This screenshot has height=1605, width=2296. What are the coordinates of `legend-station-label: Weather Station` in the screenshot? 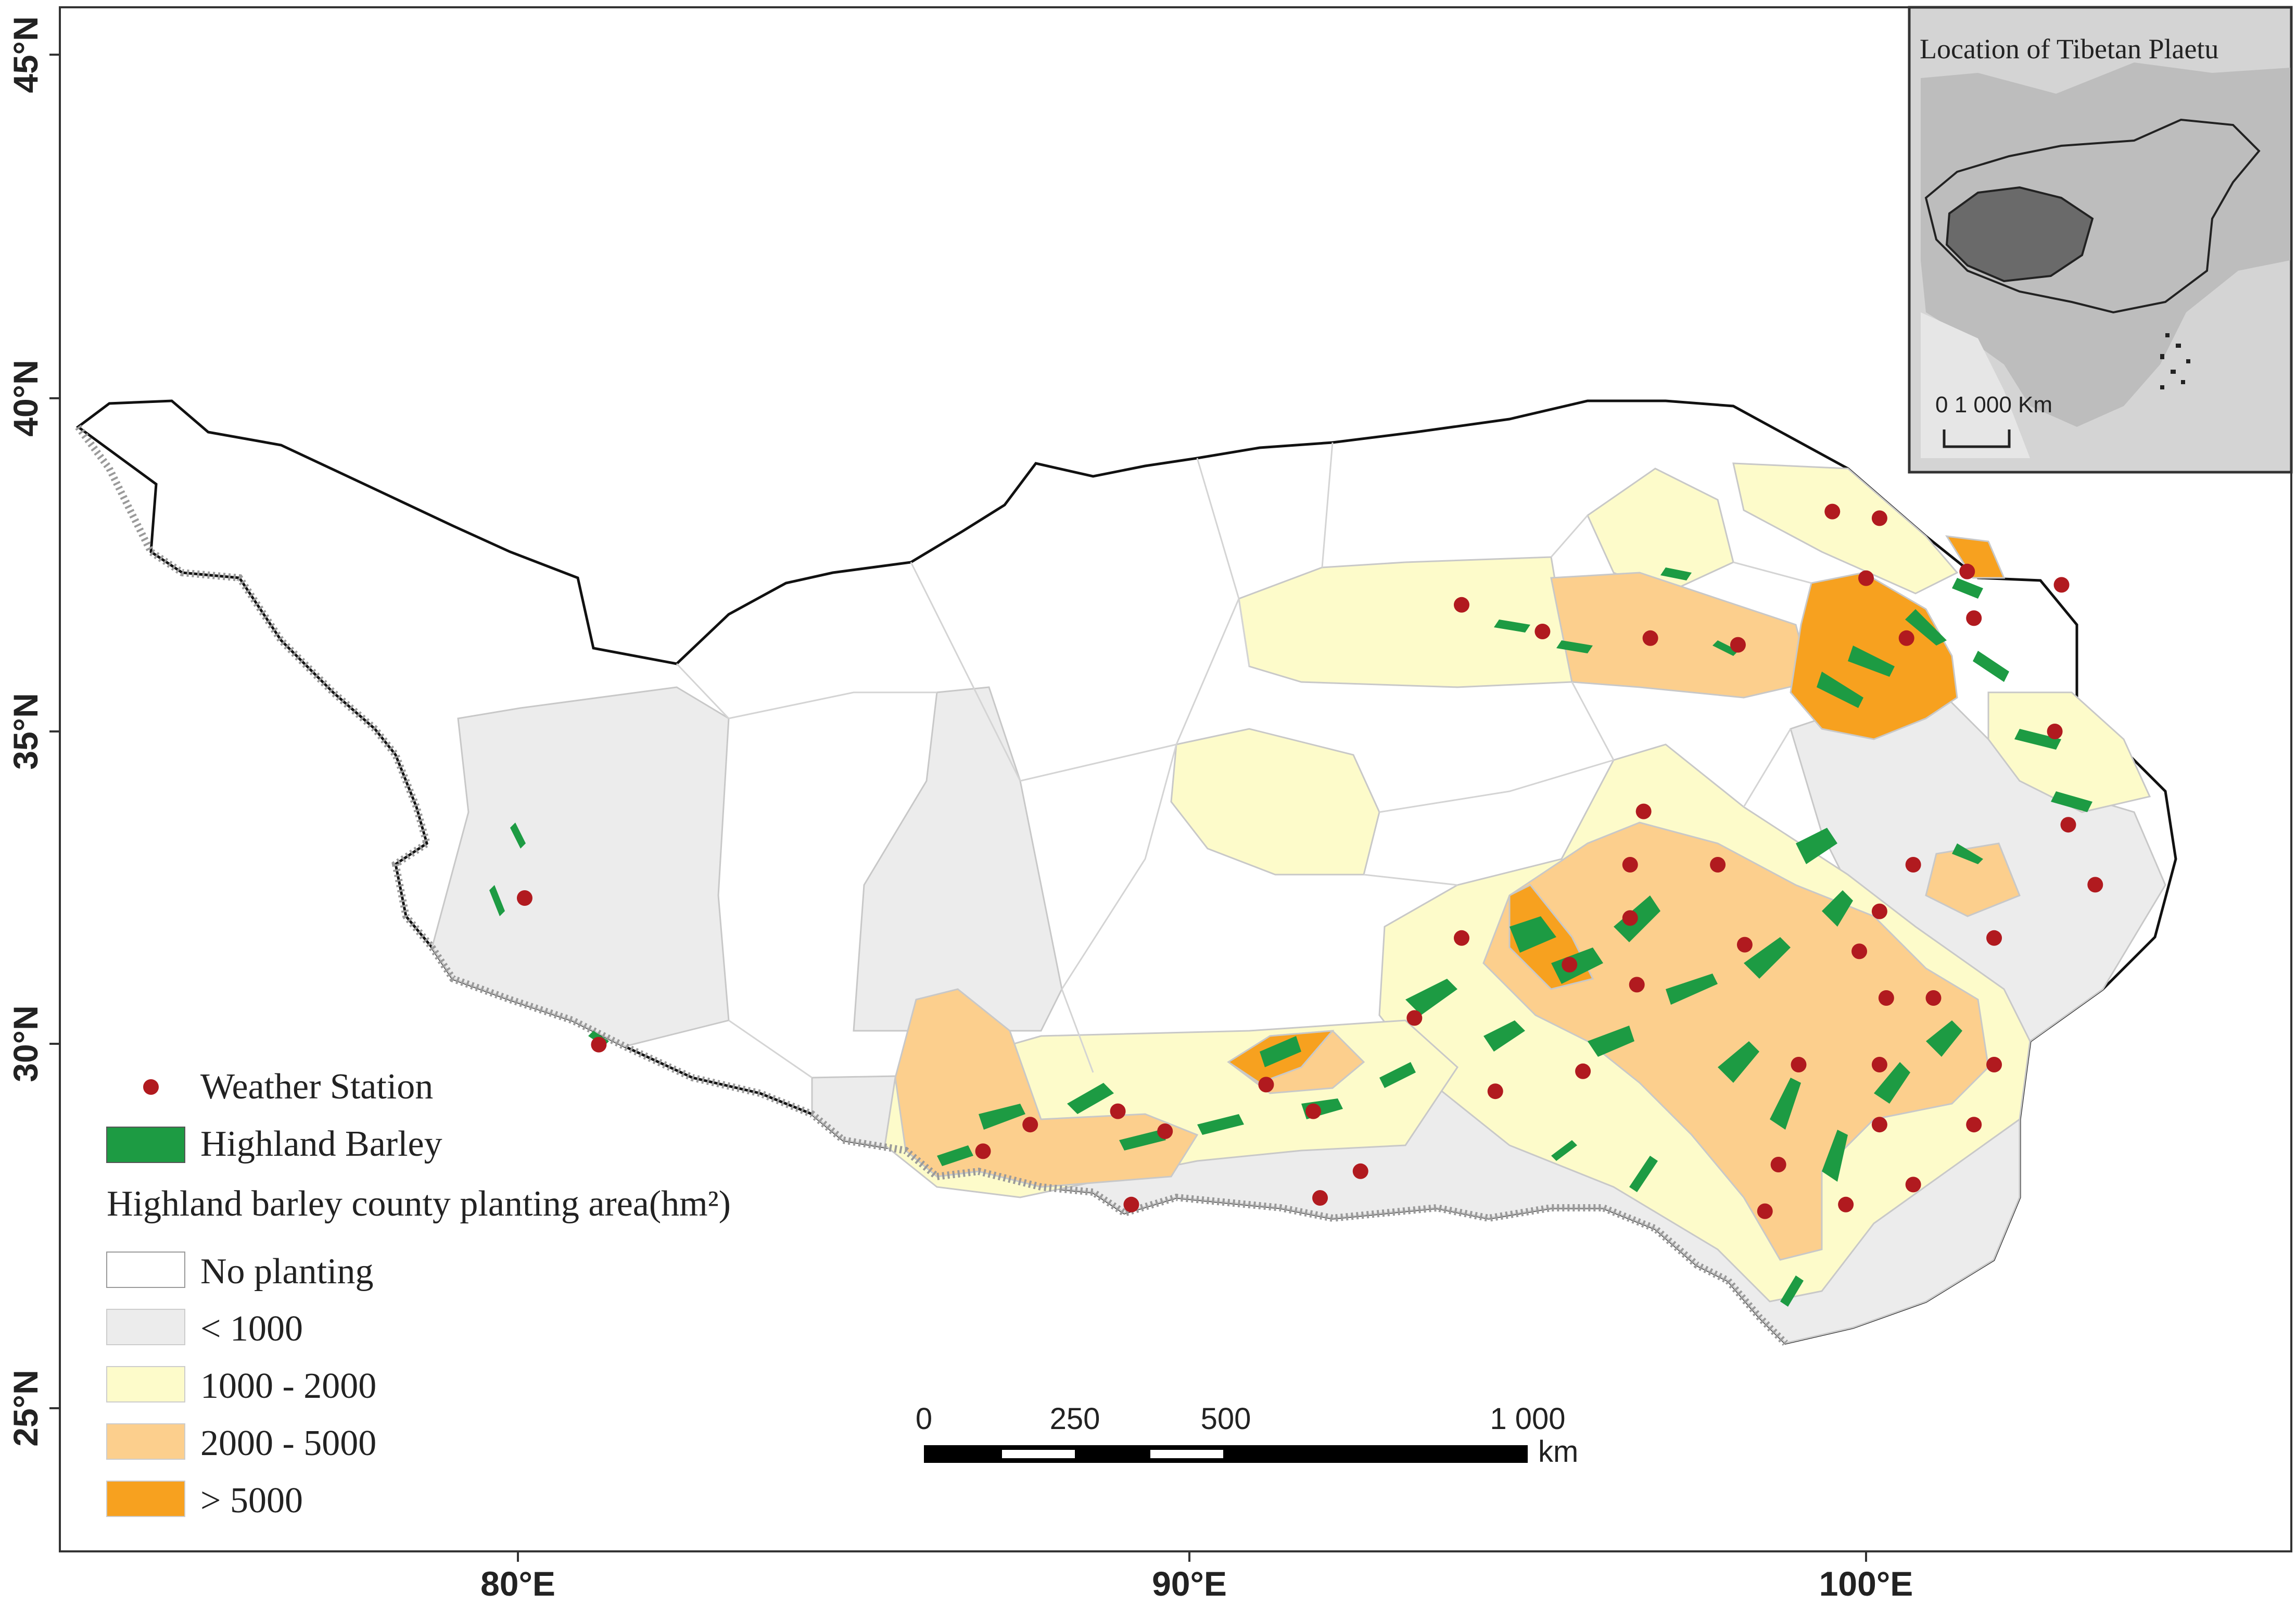 It's located at (316, 1087).